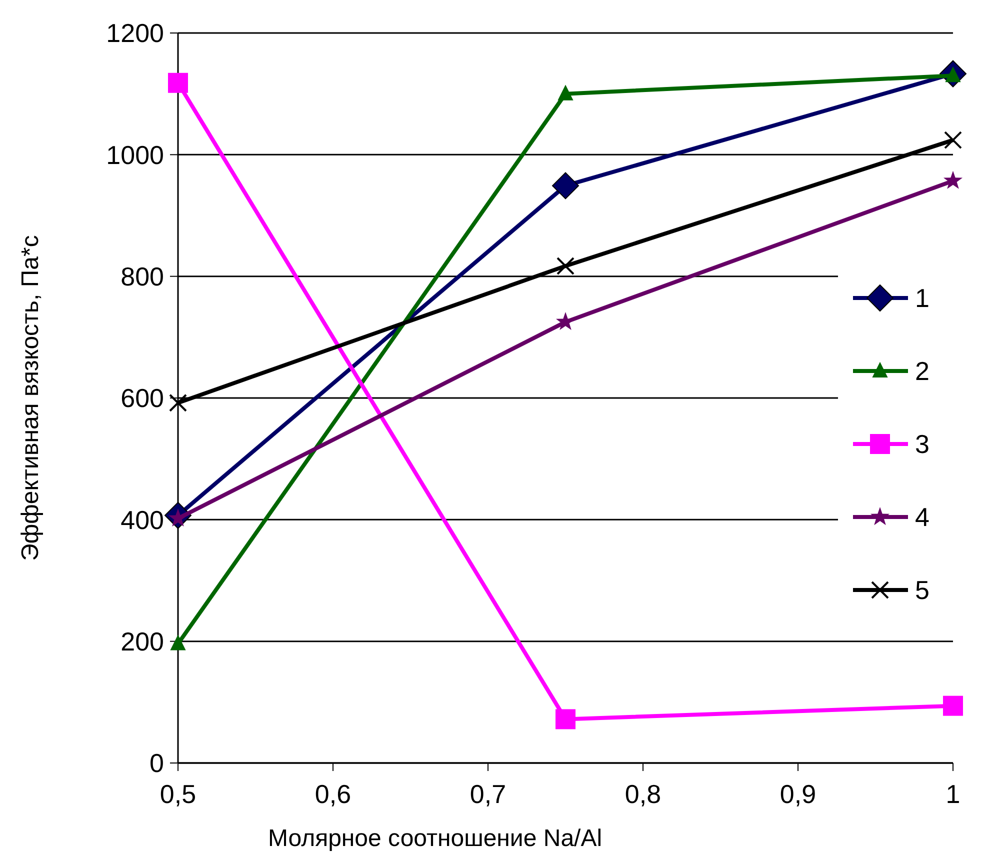 The width and height of the screenshot is (995, 860). What do you see at coordinates (142, 398) in the screenshot?
I see `y-tick-label: 600` at bounding box center [142, 398].